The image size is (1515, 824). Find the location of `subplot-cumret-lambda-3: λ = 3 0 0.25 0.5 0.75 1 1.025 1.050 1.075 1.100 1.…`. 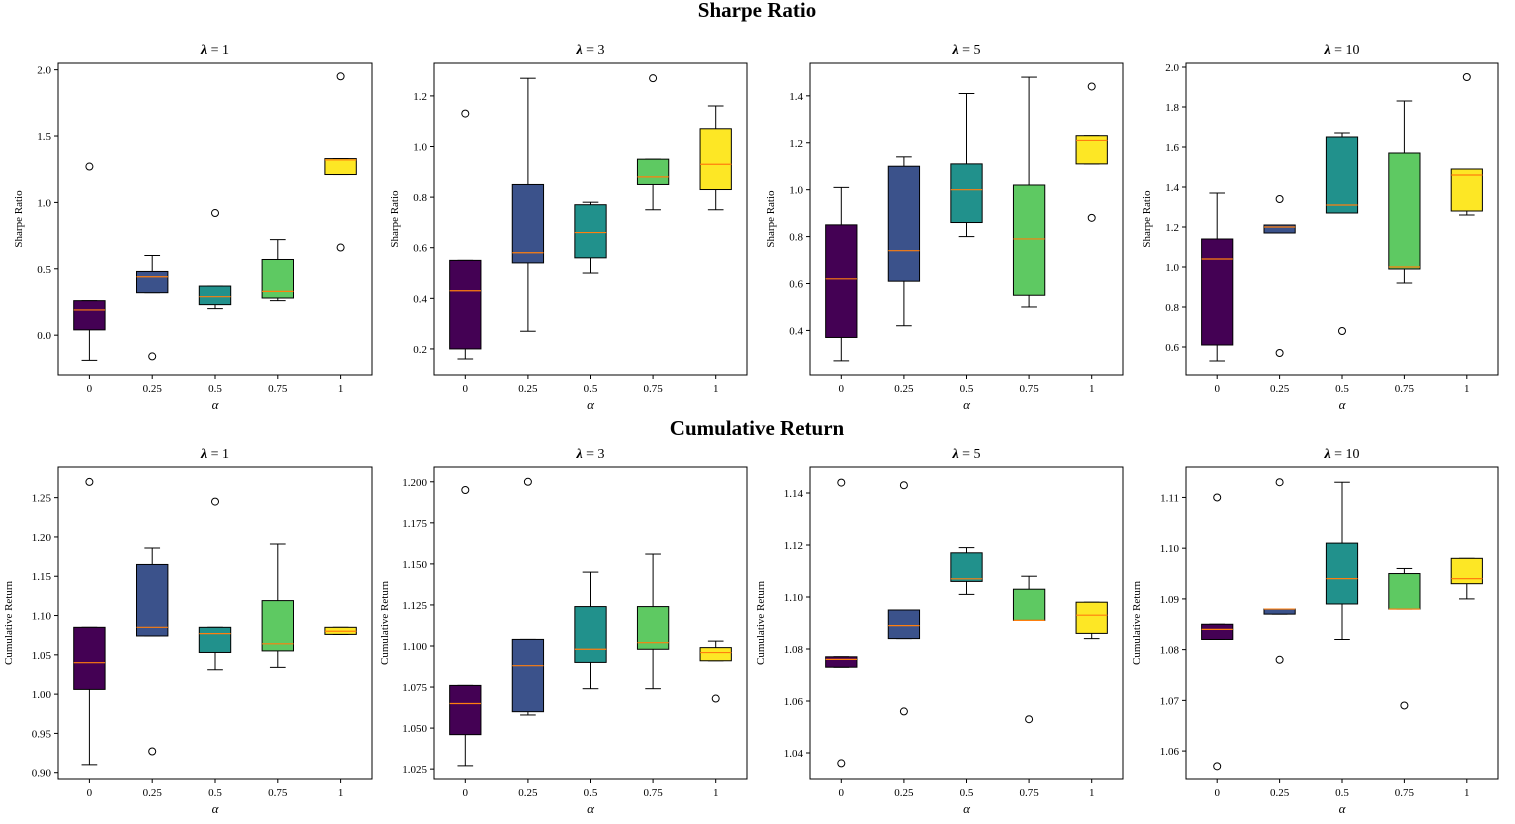

subplot-cumret-lambda-3: λ = 3 0 0.25 0.5 0.75 1 1.025 1.050 1.075 1.100 1.… is located at coordinates (563, 631).